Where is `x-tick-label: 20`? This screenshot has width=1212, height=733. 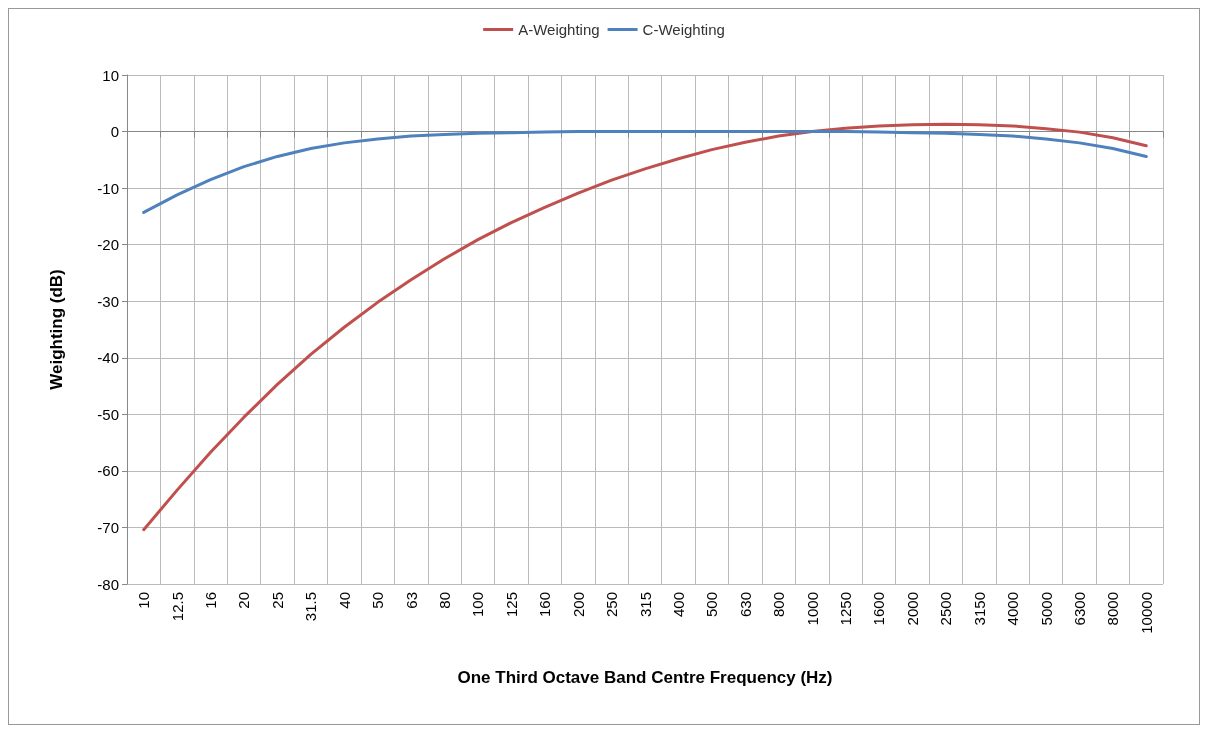
x-tick-label: 20 is located at coordinates (244, 600).